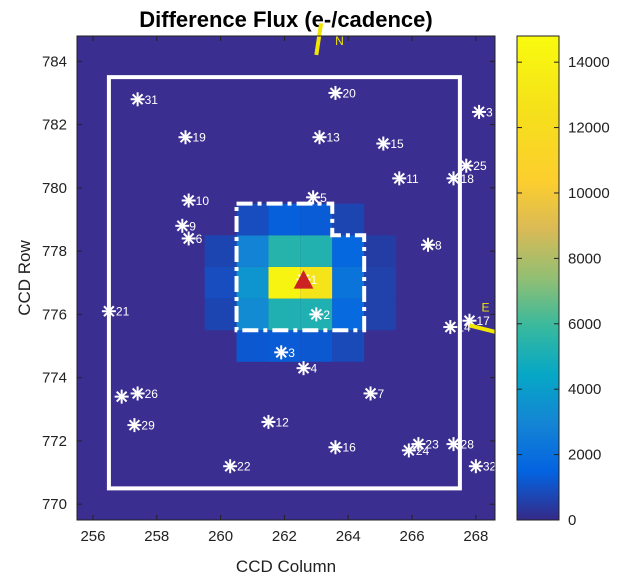 The width and height of the screenshot is (621, 581). I want to click on star-label: 16, so click(349, 448).